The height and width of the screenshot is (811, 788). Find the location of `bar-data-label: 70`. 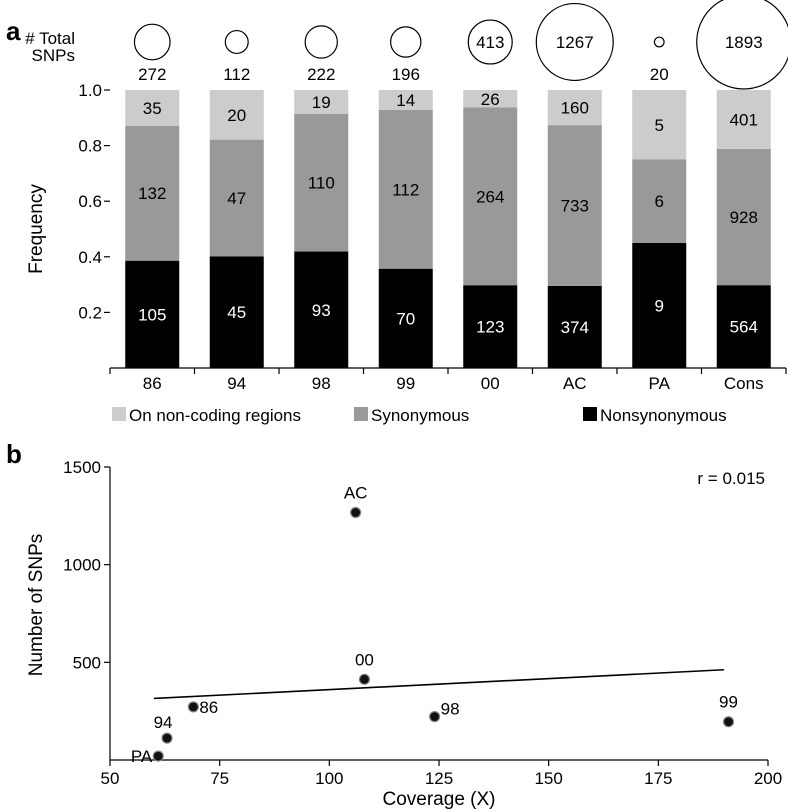

bar-data-label: 70 is located at coordinates (405, 318).